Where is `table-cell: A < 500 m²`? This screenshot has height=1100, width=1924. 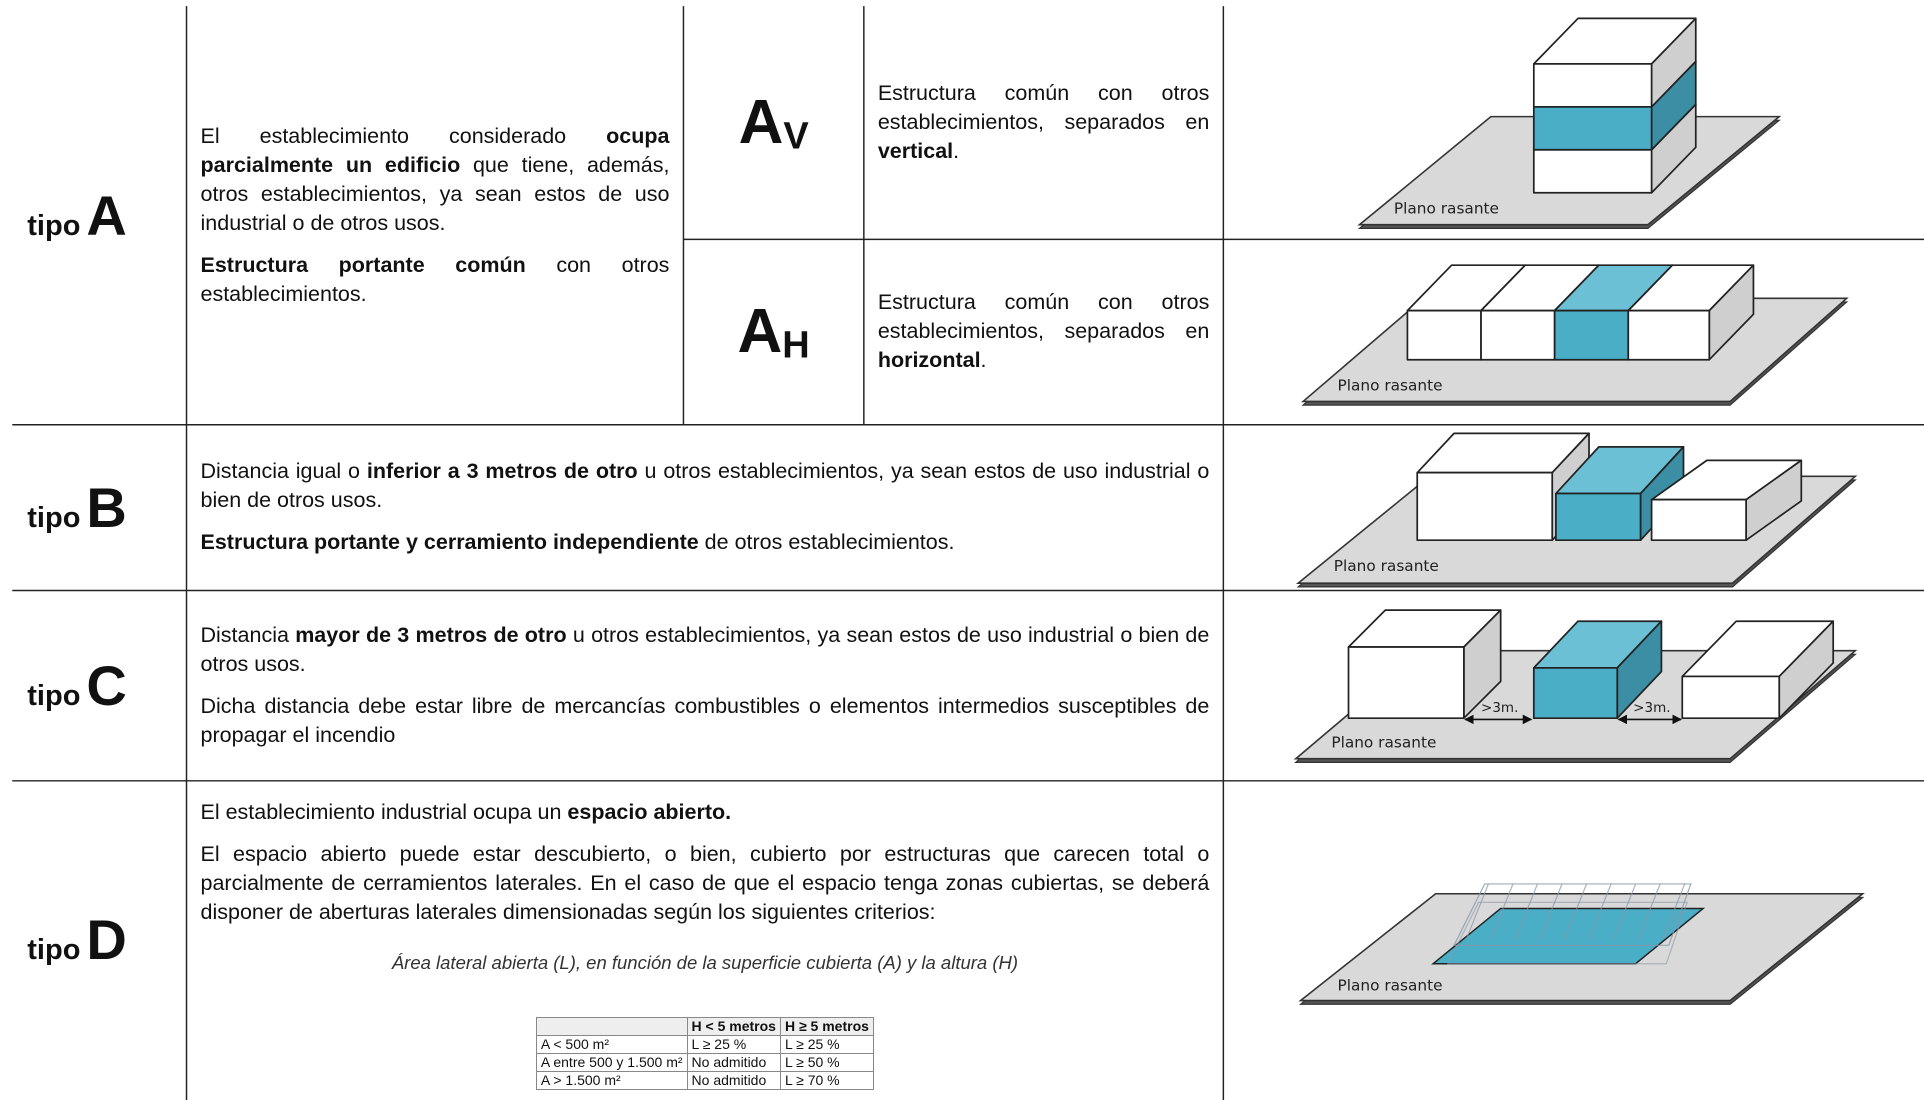
table-cell: A < 500 m² is located at coordinates (611, 1044).